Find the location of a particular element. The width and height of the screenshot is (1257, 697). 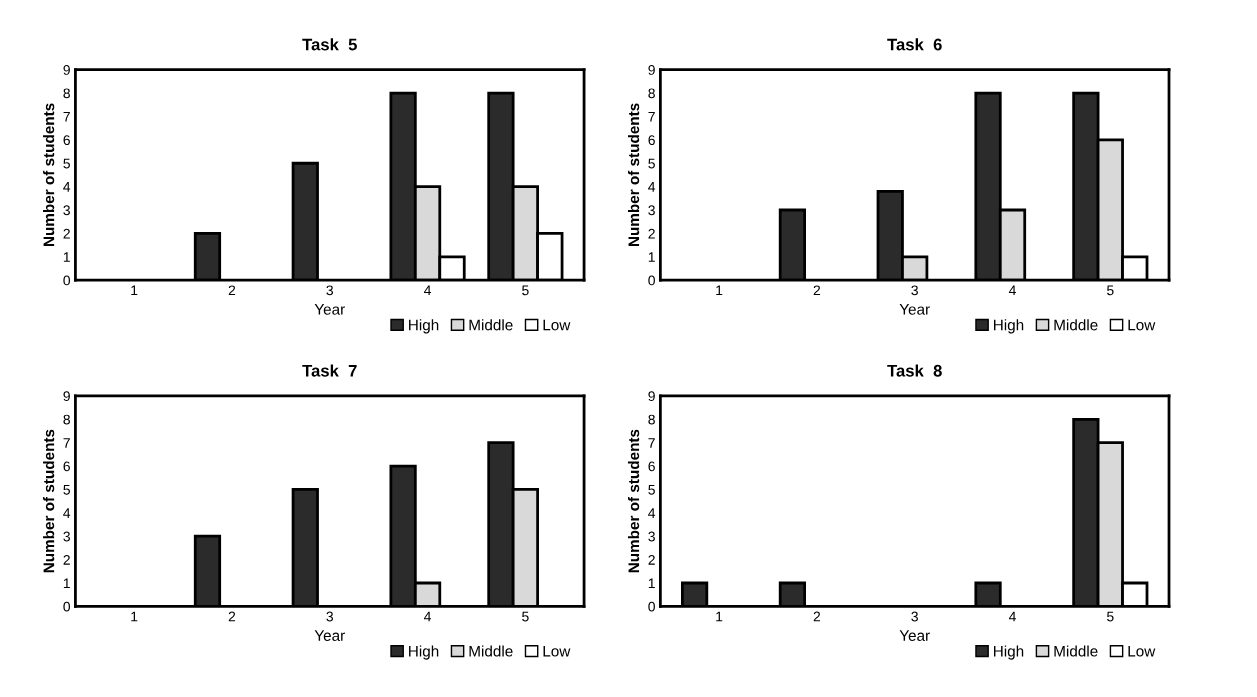

chart-title: Task 8 is located at coordinates (914, 370).